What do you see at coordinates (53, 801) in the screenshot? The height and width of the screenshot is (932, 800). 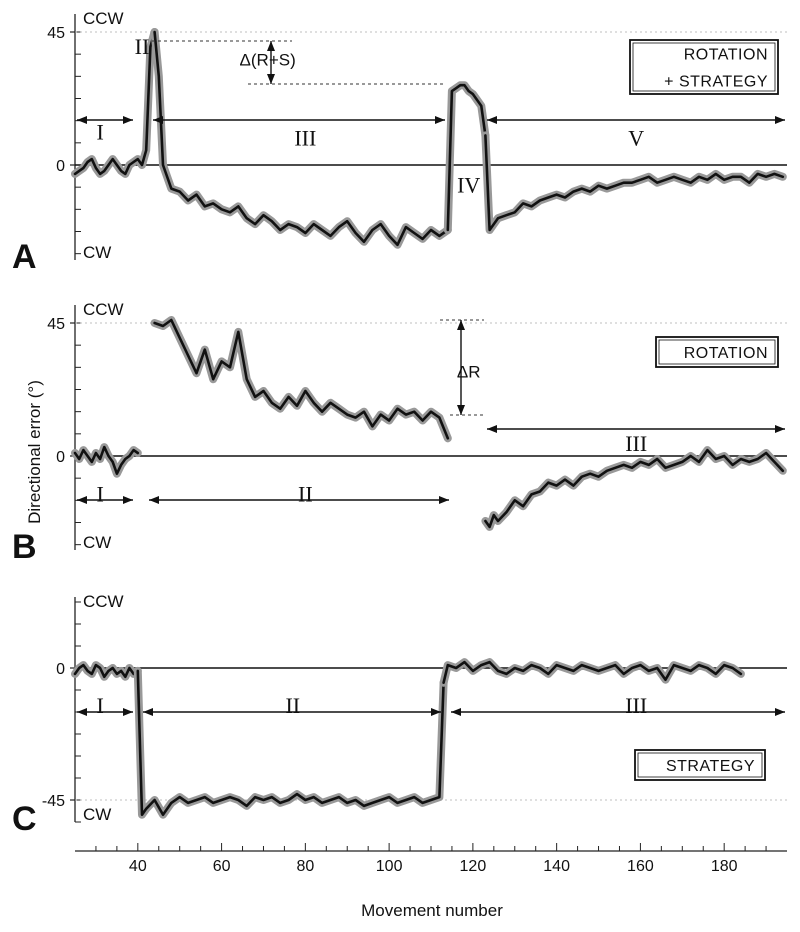 I see `y-tick-label: -45` at bounding box center [53, 801].